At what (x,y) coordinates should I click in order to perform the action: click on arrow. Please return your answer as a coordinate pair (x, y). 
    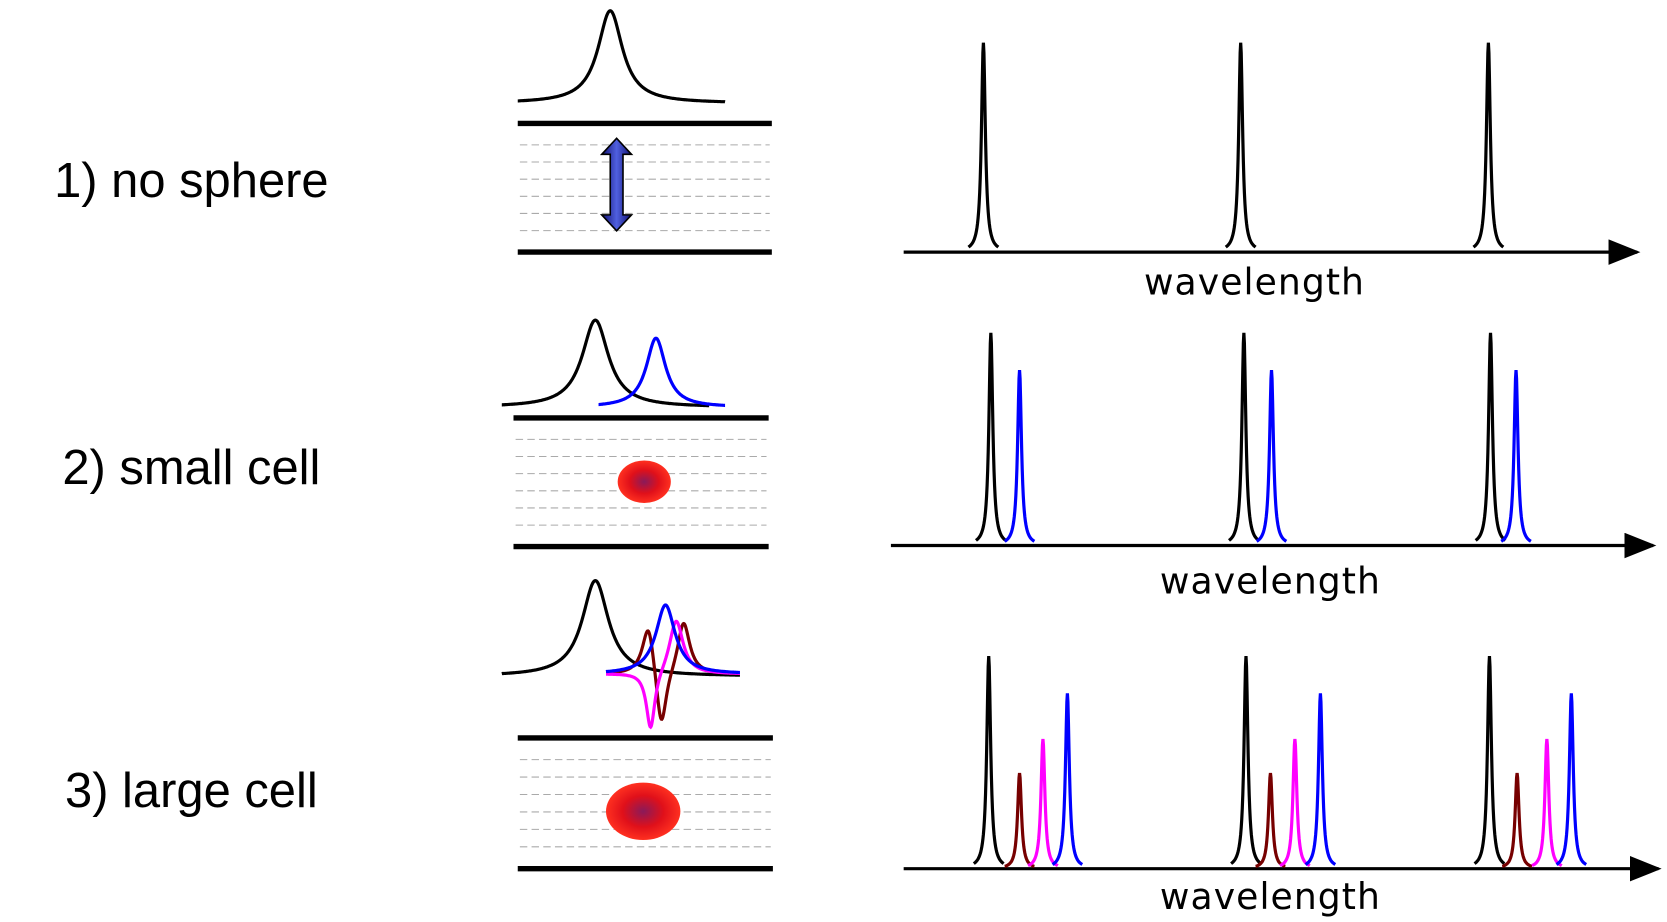
    Looking at the image, I should click on (616, 184).